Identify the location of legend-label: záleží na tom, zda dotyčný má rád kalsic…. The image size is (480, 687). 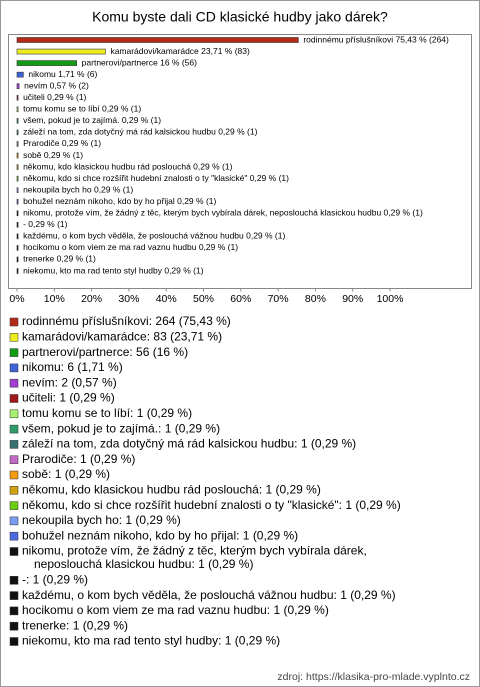
(189, 444).